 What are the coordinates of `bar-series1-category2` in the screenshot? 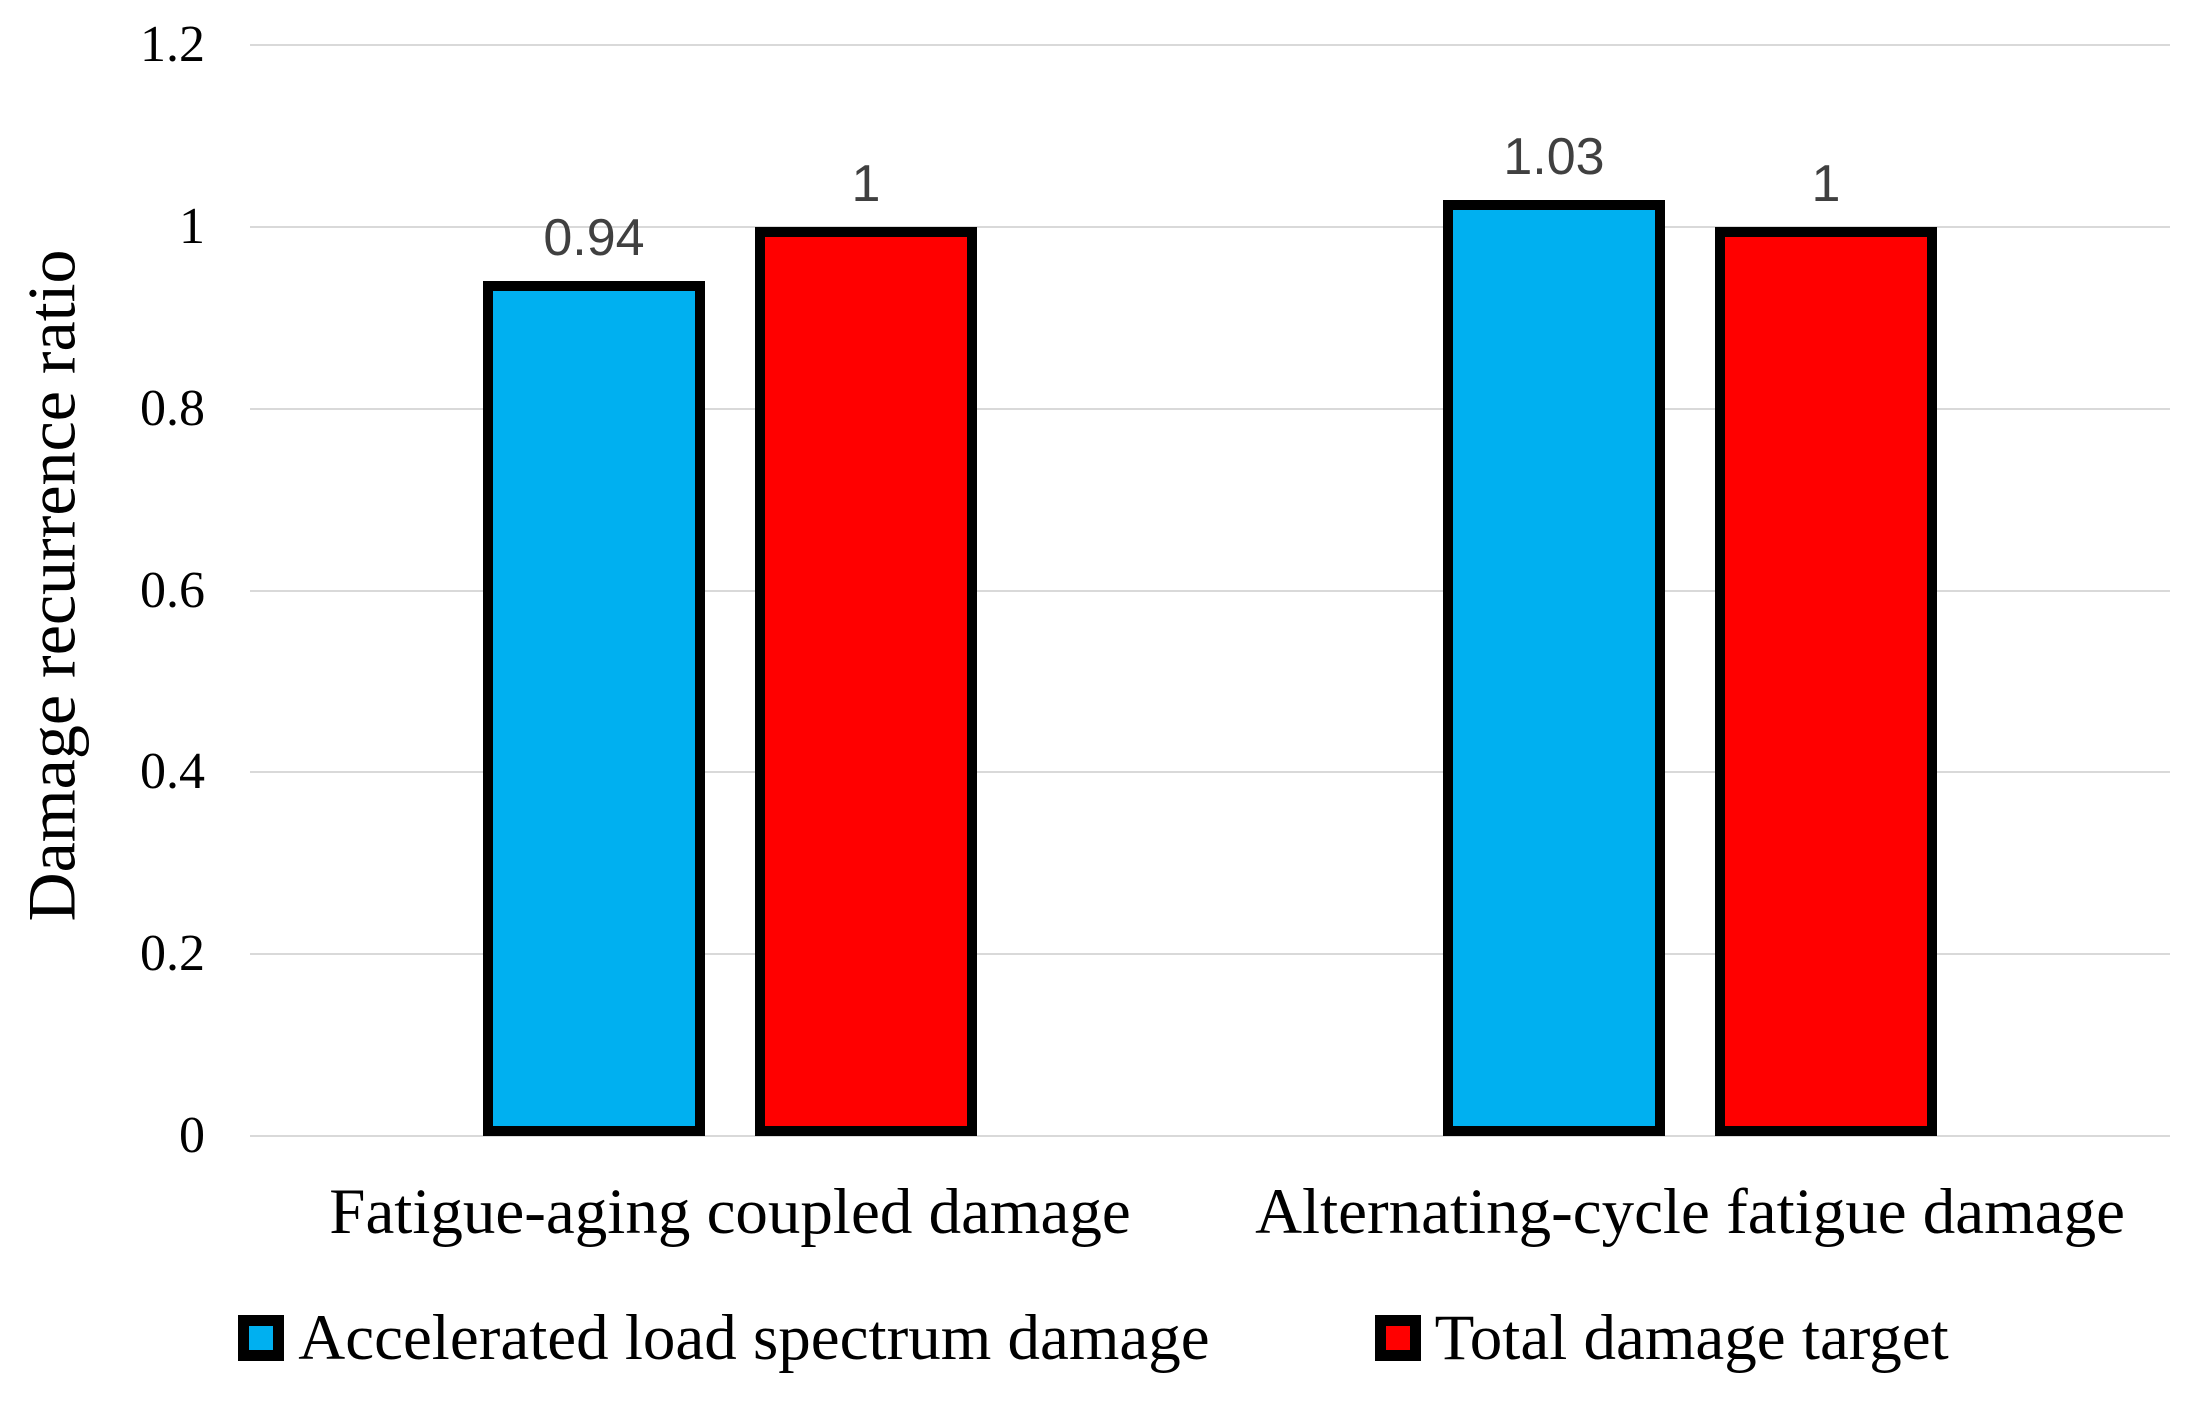 It's located at (1554, 667).